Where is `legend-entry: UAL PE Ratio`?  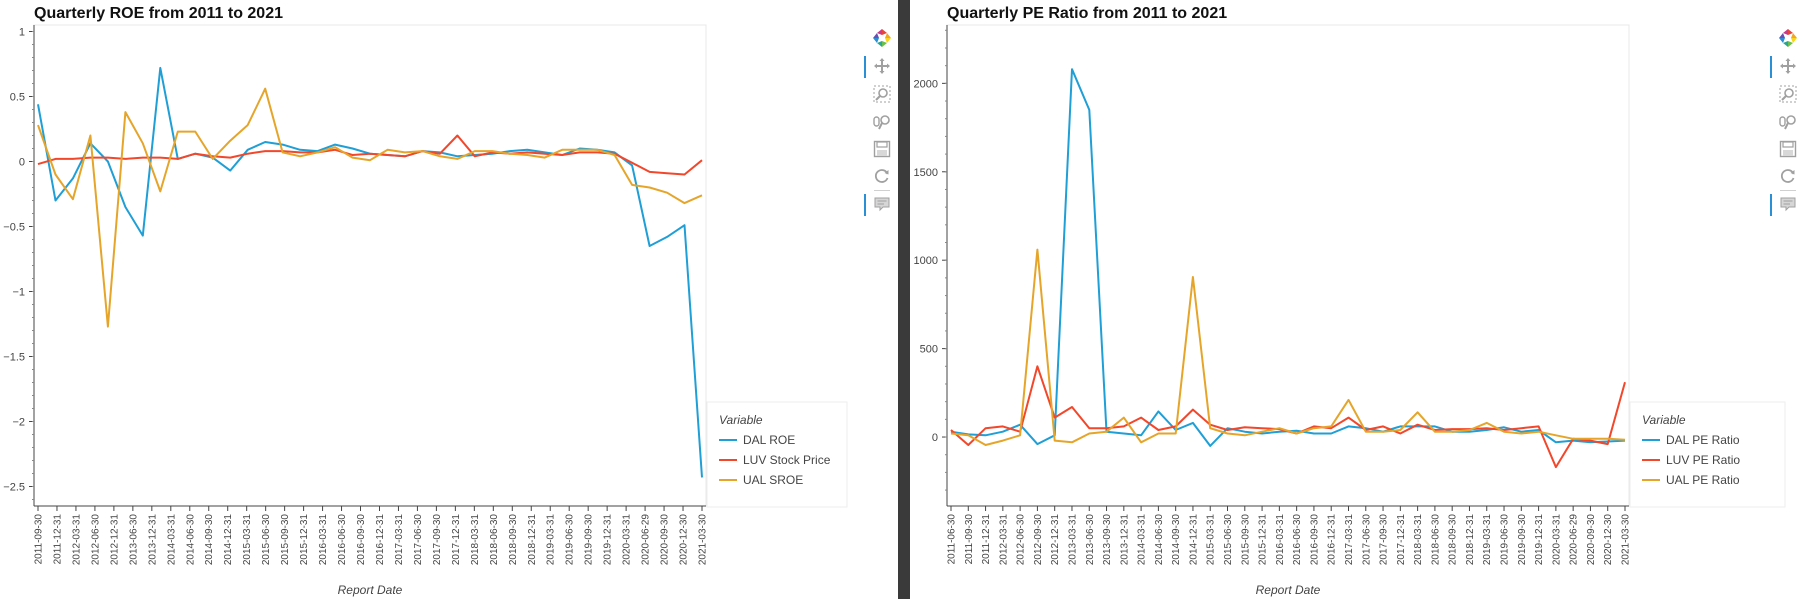
legend-entry: UAL PE Ratio is located at coordinates (1703, 480).